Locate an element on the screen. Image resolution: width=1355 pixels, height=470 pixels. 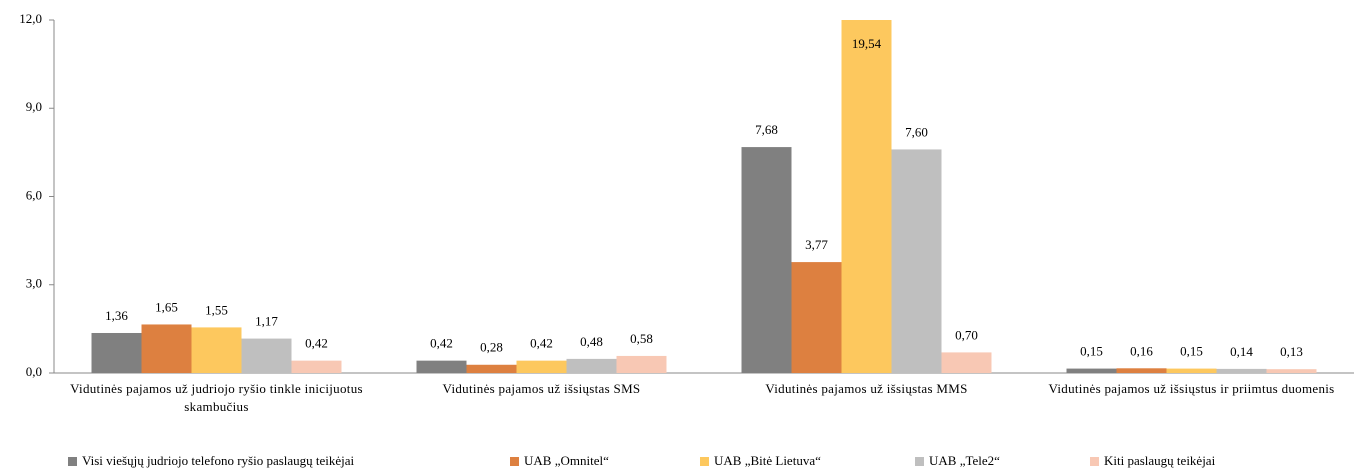
y-tick-label: 3,0 is located at coordinates (34, 283).